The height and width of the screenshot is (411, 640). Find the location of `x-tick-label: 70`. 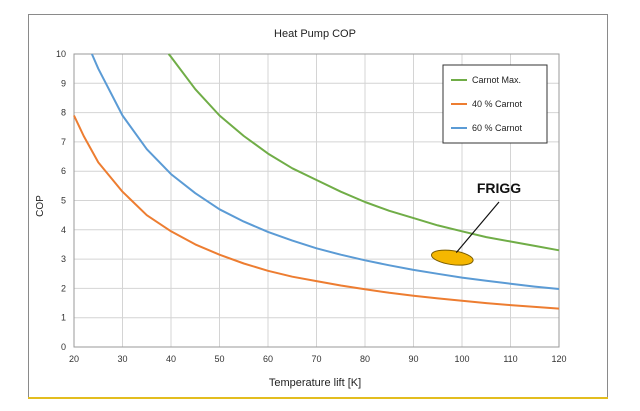

x-tick-label: 70 is located at coordinates (316, 359).